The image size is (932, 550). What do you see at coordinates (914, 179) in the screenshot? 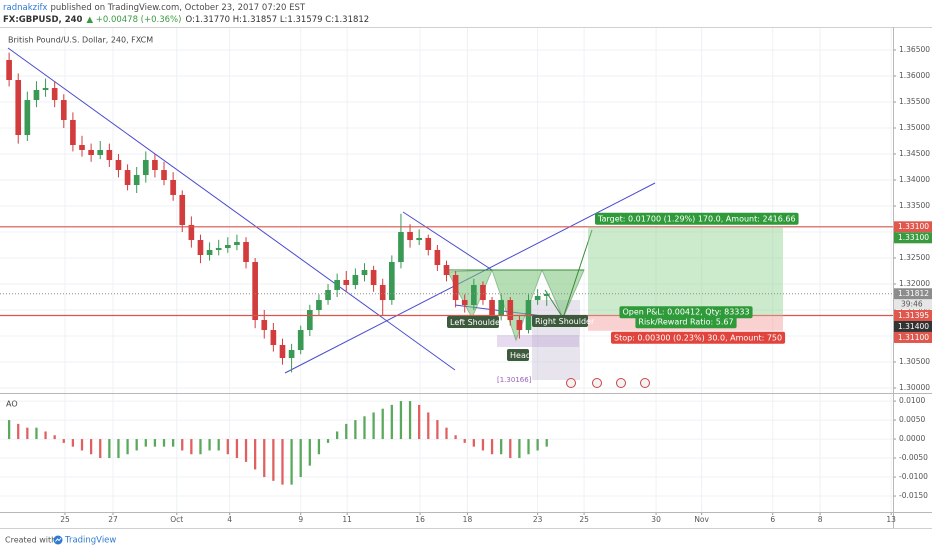
I see `y-tick-label: 1.34000` at bounding box center [914, 179].